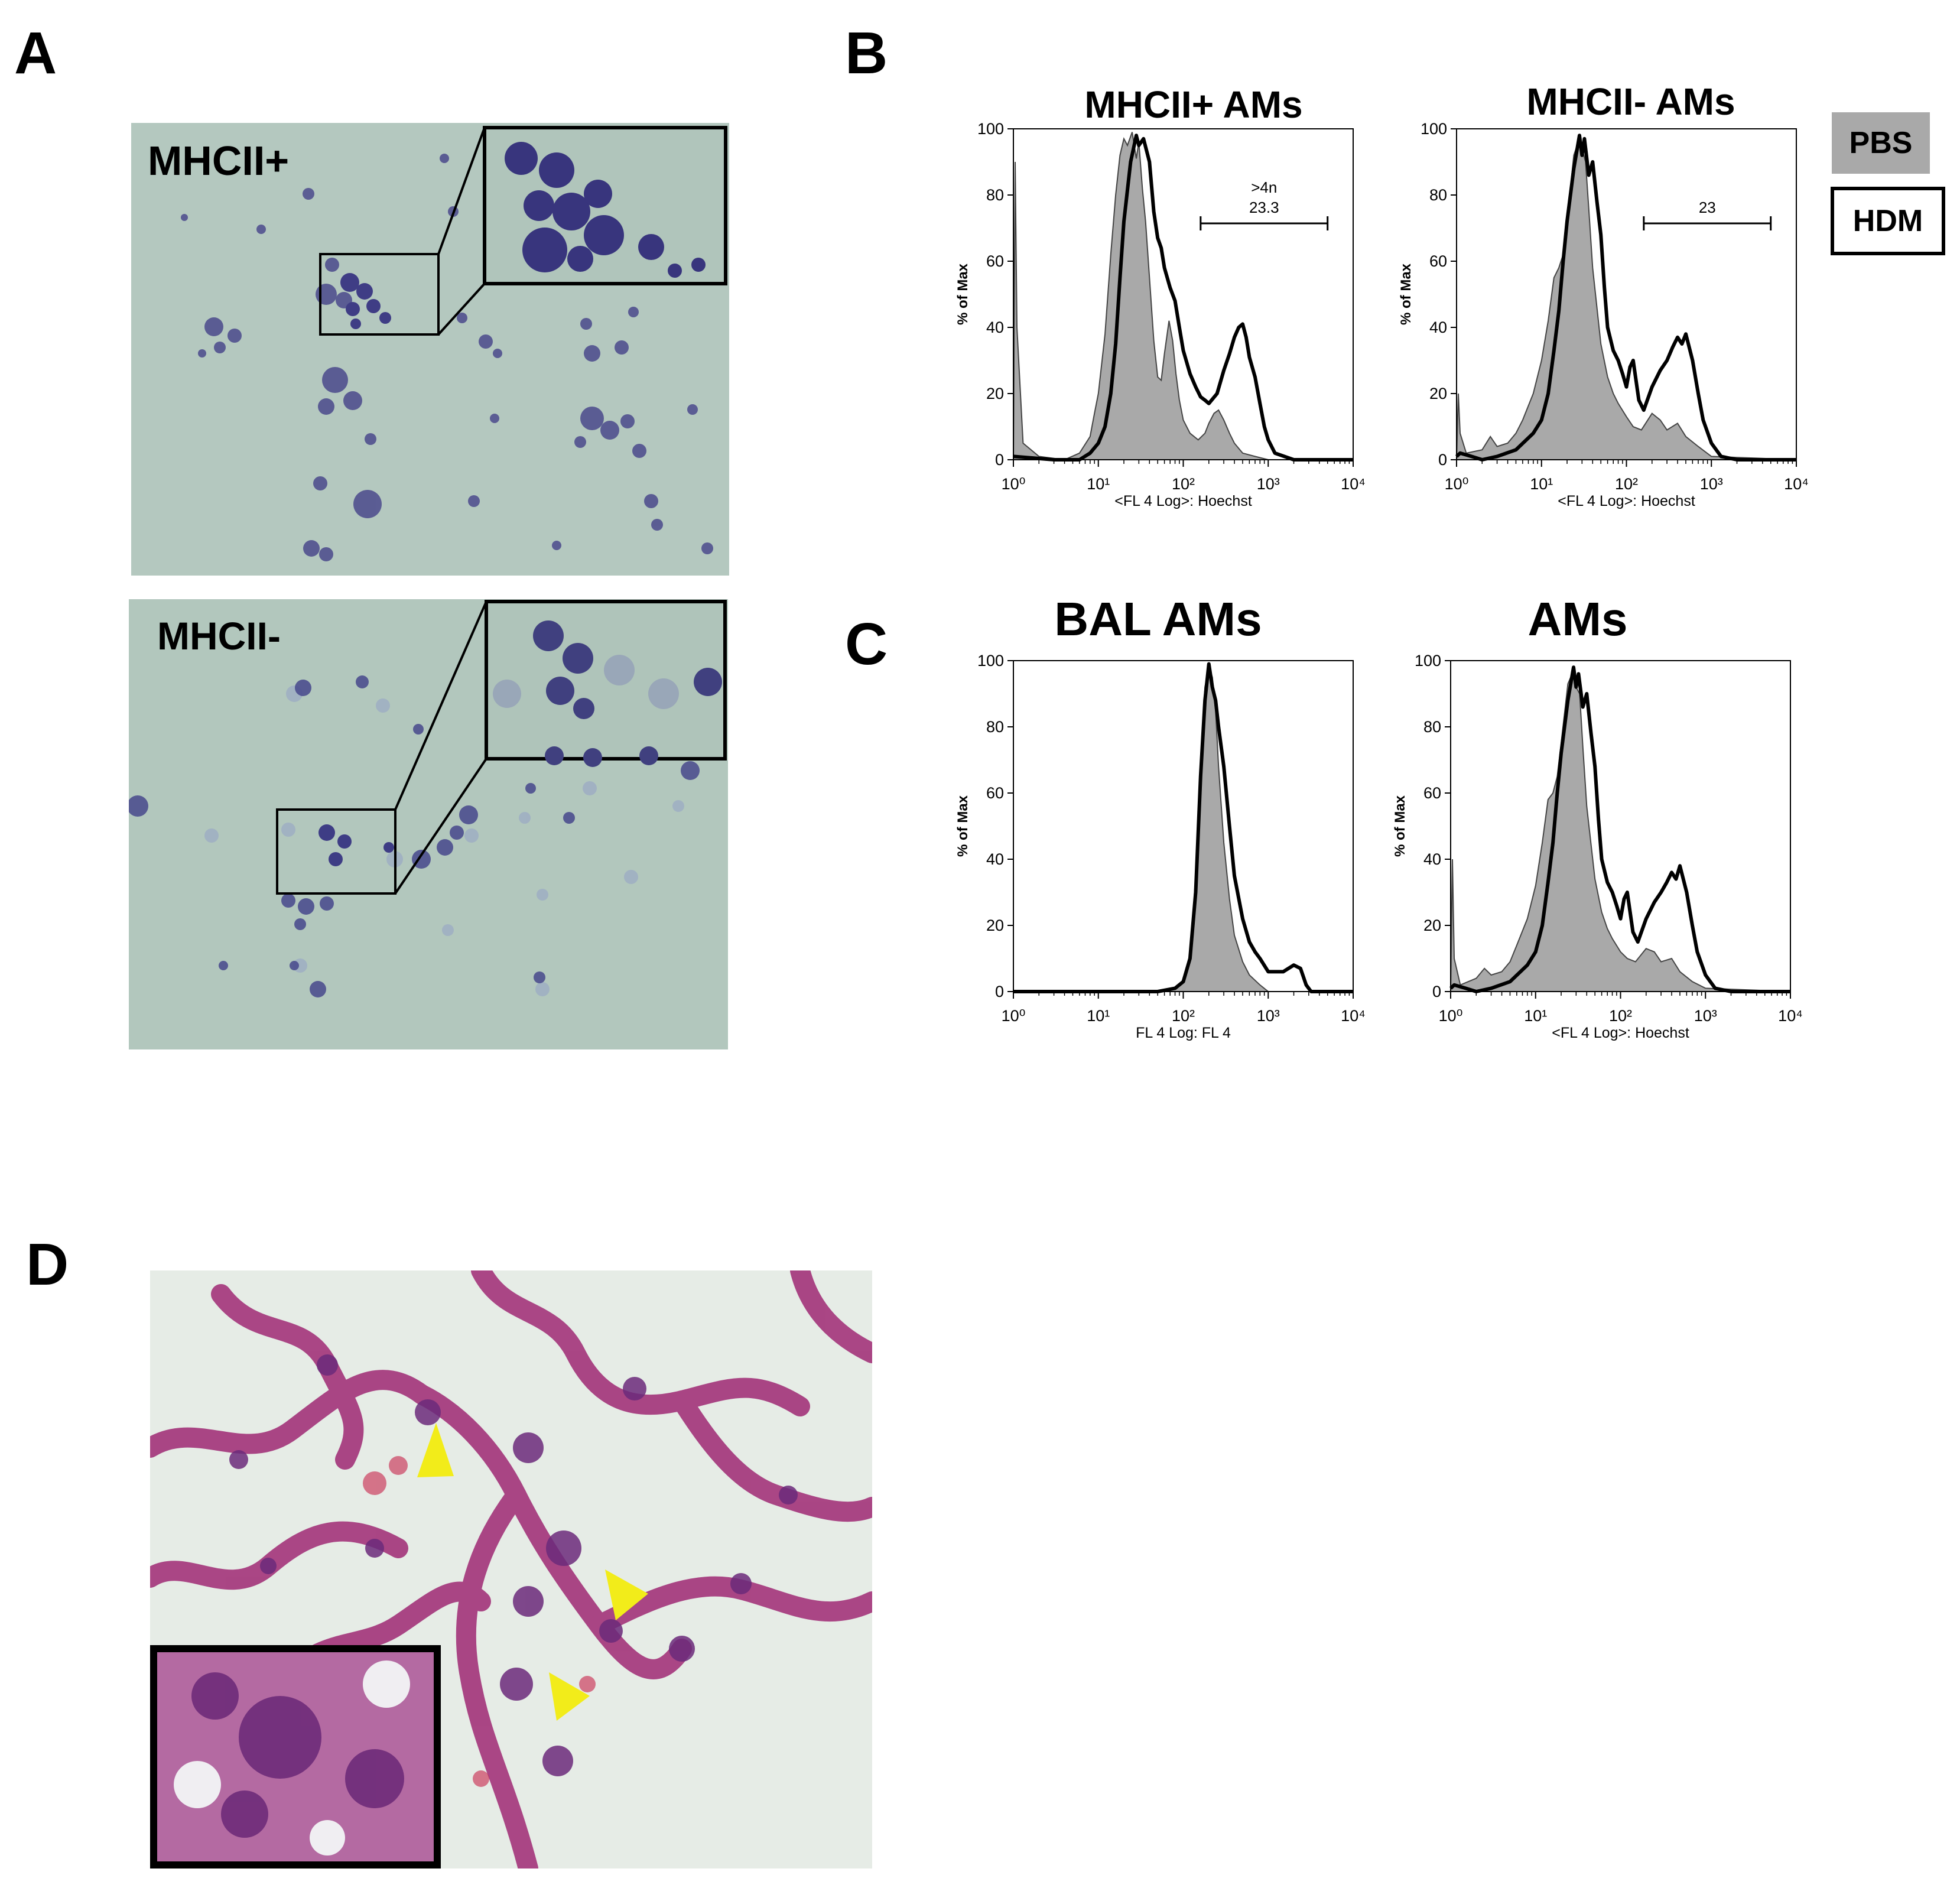  I want to click on chart-title-bal-ams: BAL AMs, so click(1158, 619).